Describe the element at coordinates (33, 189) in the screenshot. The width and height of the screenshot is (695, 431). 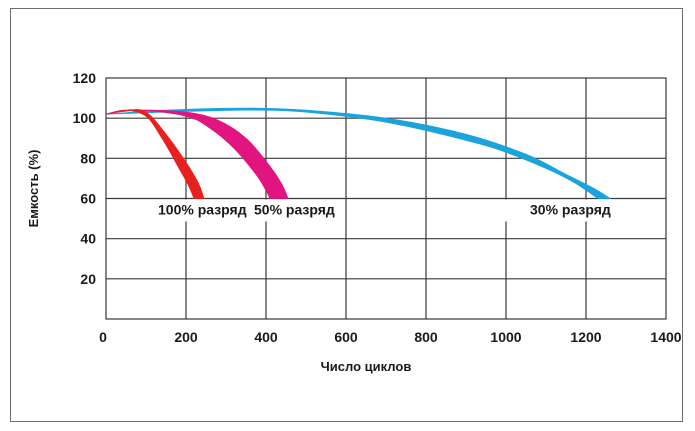
I see `y-axis-label: Емкость (%)` at that location.